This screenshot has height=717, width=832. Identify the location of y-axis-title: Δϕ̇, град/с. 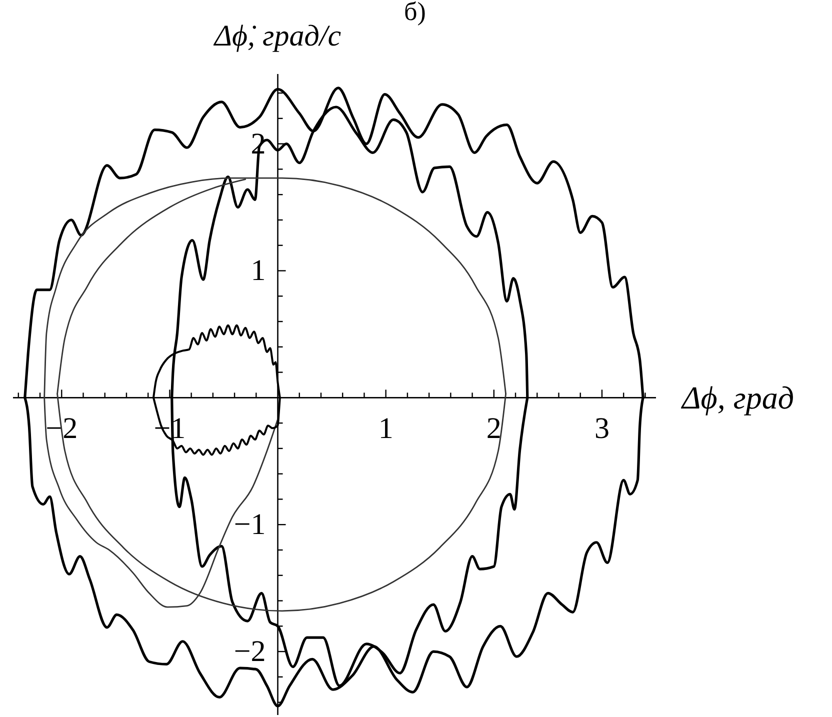
(277, 36).